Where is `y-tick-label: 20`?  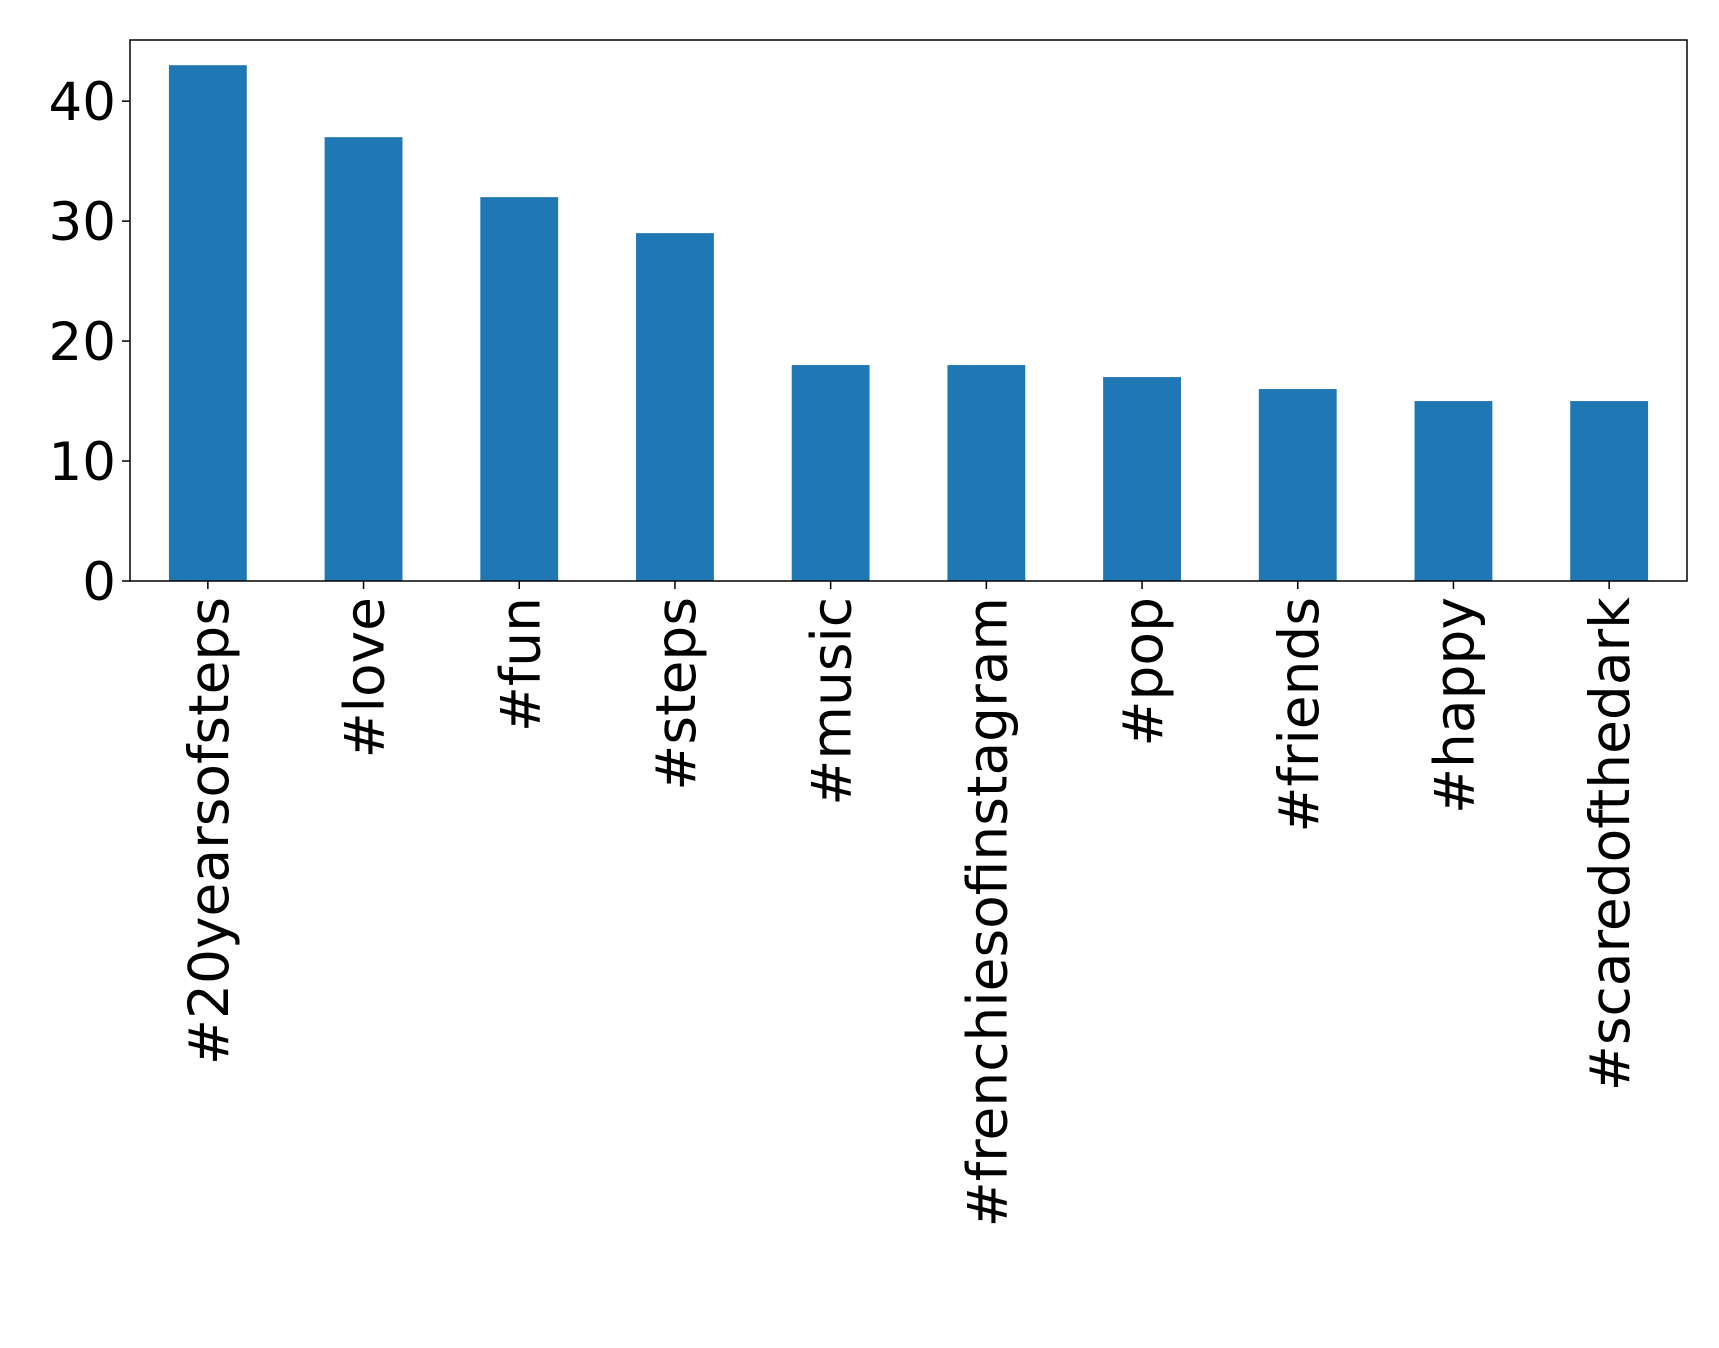
y-tick-label: 20 is located at coordinates (82, 342).